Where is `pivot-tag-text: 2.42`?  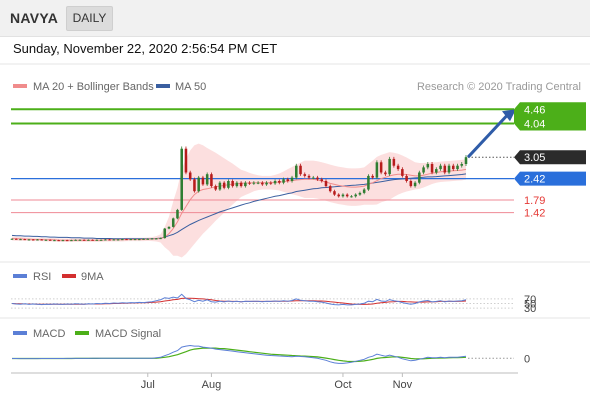 pivot-tag-text: 2.42 is located at coordinates (534, 180).